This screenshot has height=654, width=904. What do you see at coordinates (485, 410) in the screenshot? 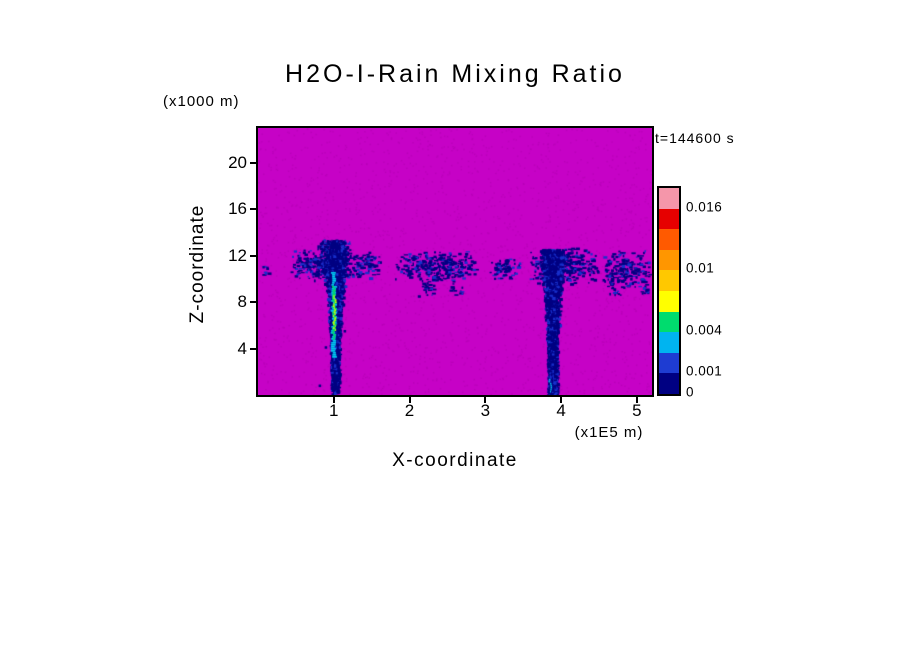
I see `x-tick-label-2: 3` at bounding box center [485, 410].